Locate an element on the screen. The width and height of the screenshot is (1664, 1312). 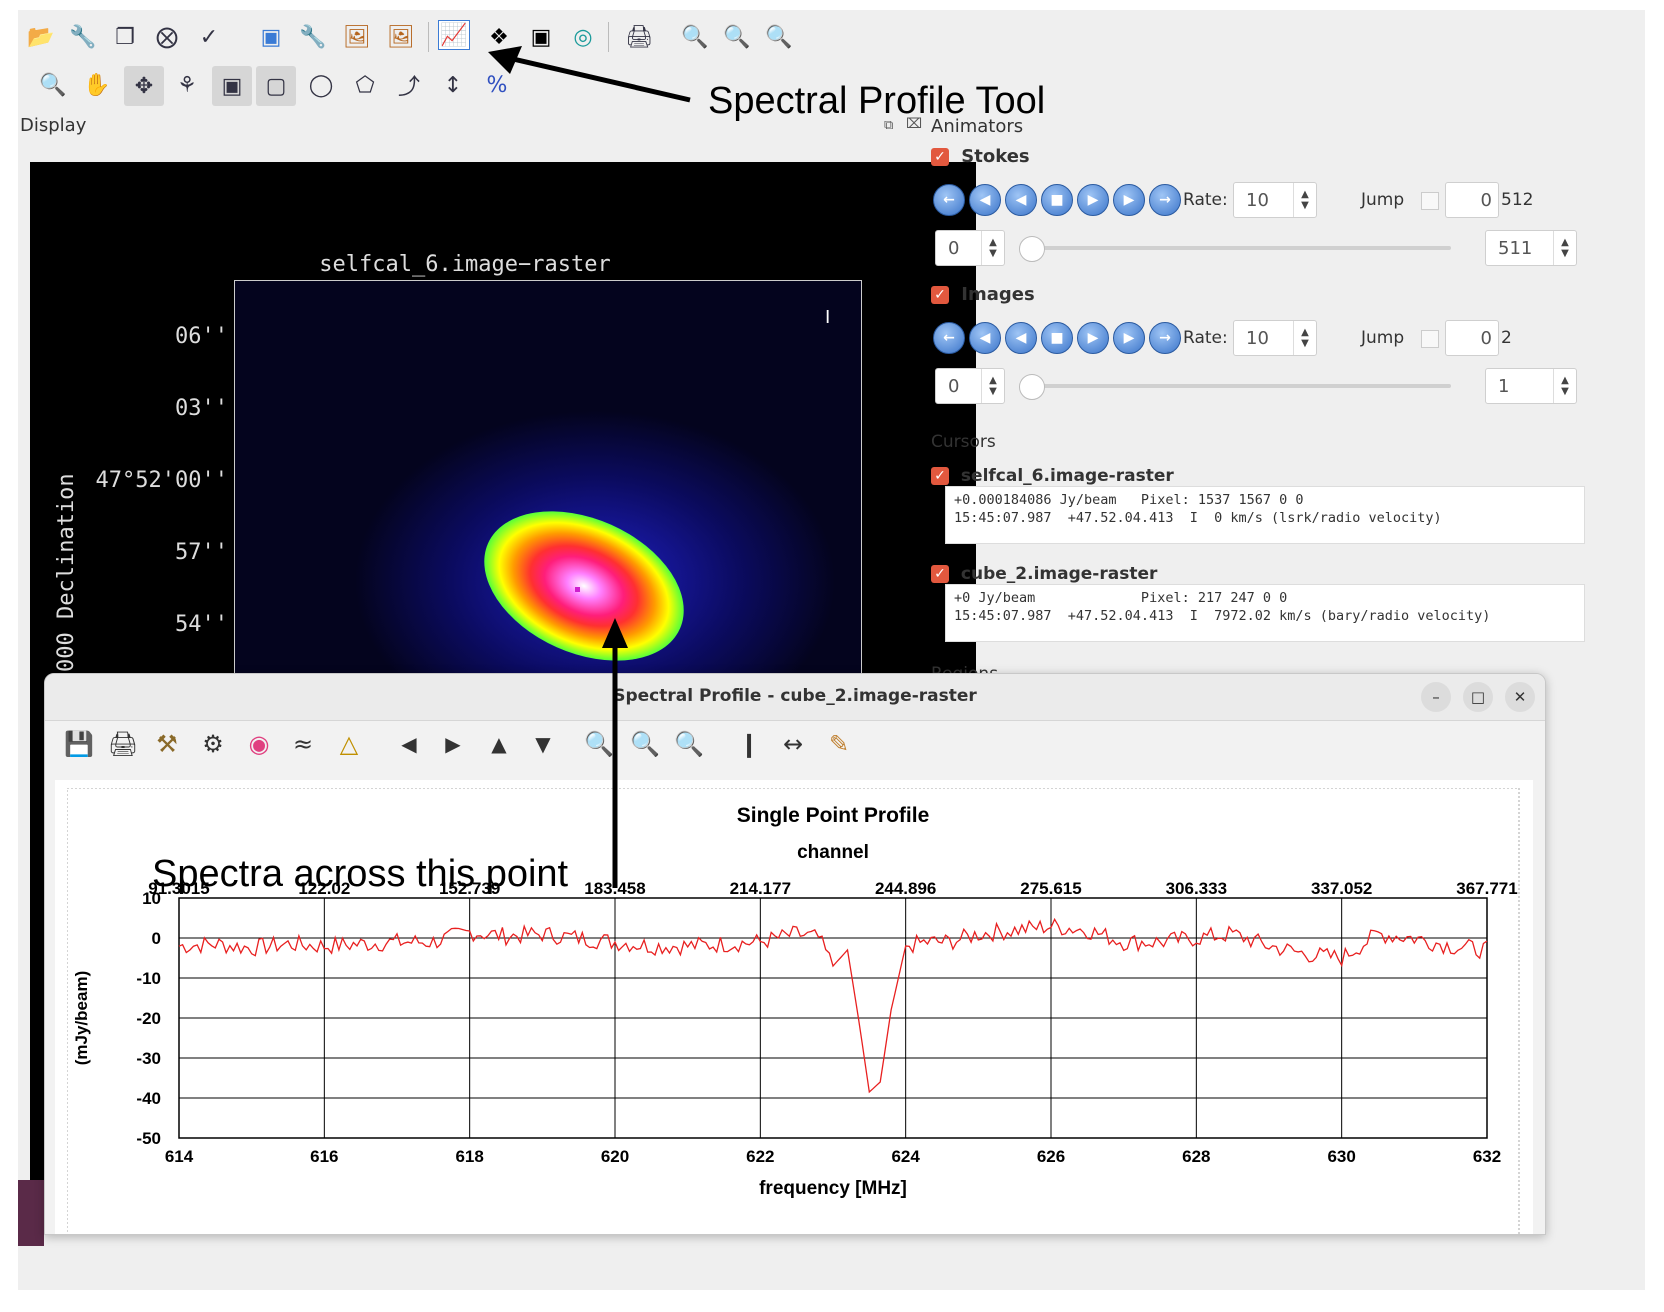
cursor-item-1-checkbox: ✓ is located at coordinates (940, 476).